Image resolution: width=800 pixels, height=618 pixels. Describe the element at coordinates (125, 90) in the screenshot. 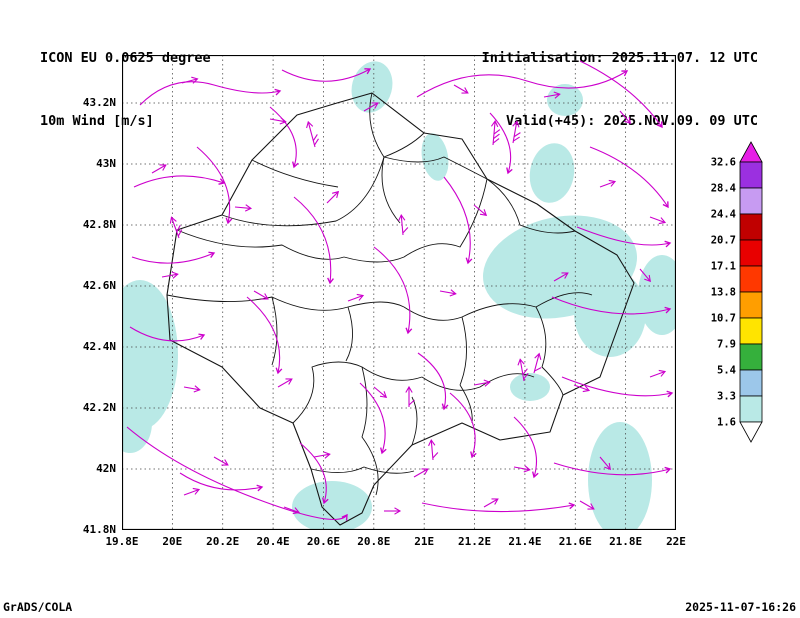

I see `title-block: ICON EU 0.0625 degree 10m Wind [m/s]` at that location.